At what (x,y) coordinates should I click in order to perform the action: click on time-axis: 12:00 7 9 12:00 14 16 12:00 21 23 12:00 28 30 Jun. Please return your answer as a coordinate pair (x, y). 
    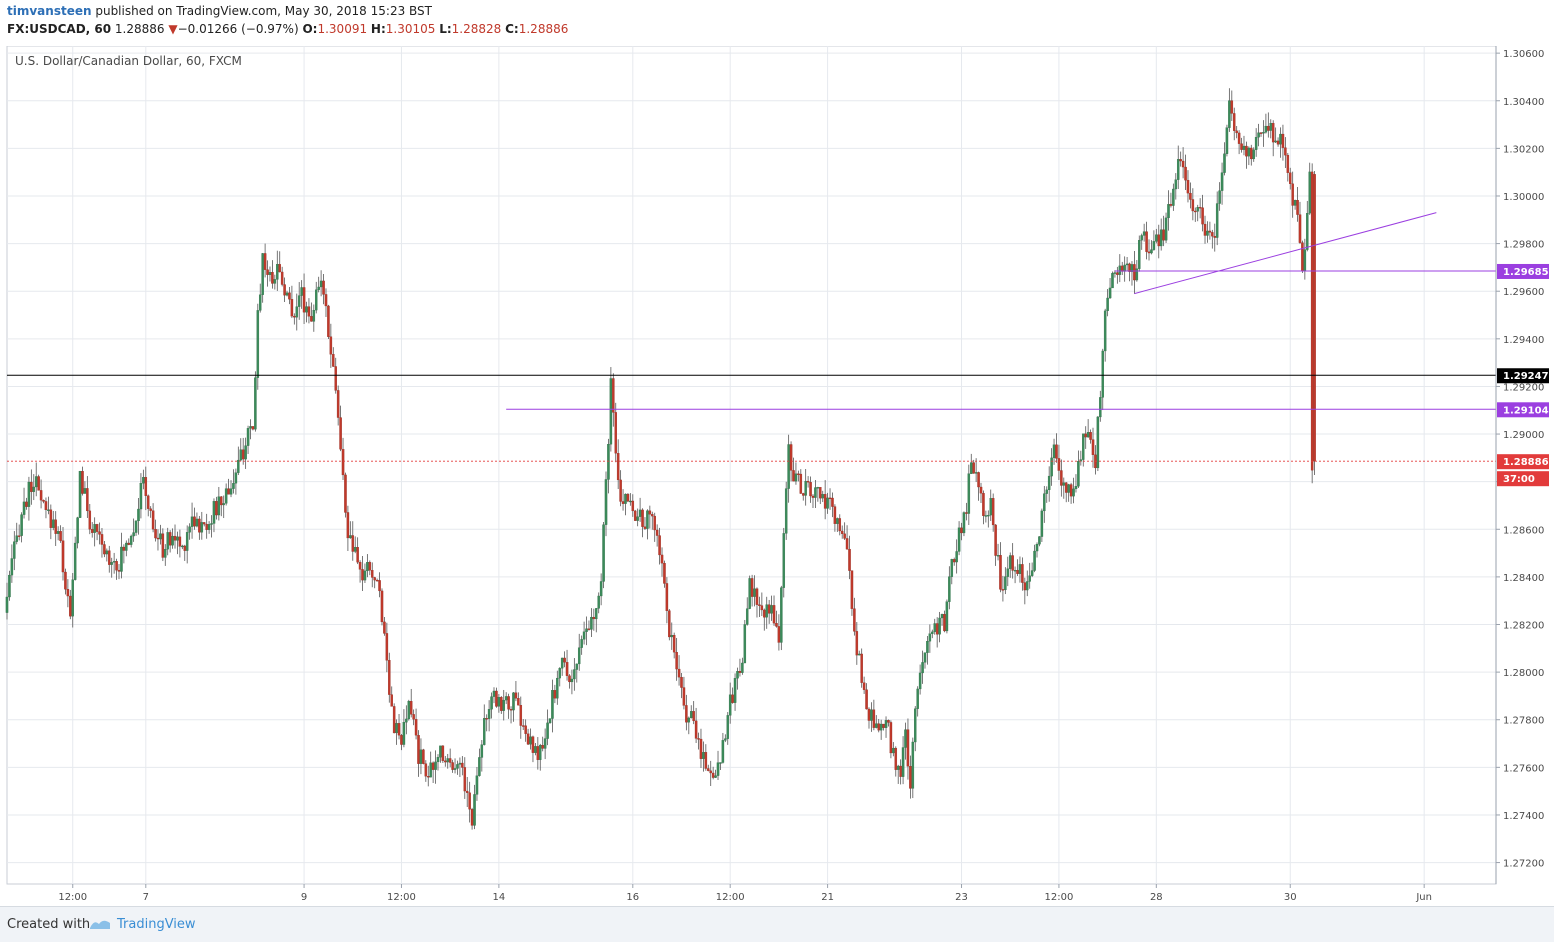
    Looking at the image, I should click on (745, 893).